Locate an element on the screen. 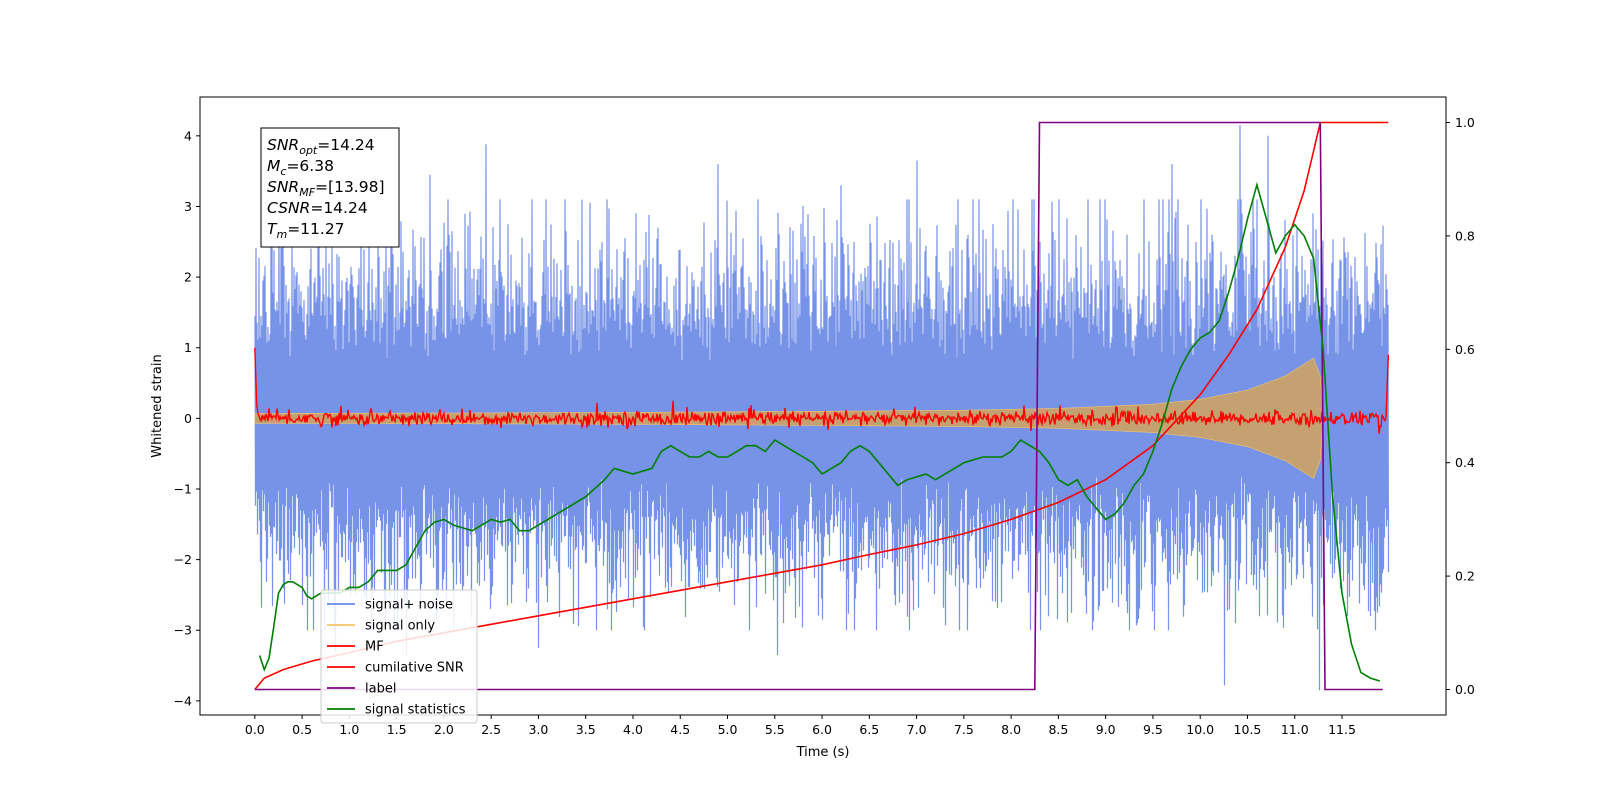 The width and height of the screenshot is (1600, 800). legend-label-signal-statistics: signal statistics is located at coordinates (415, 710).